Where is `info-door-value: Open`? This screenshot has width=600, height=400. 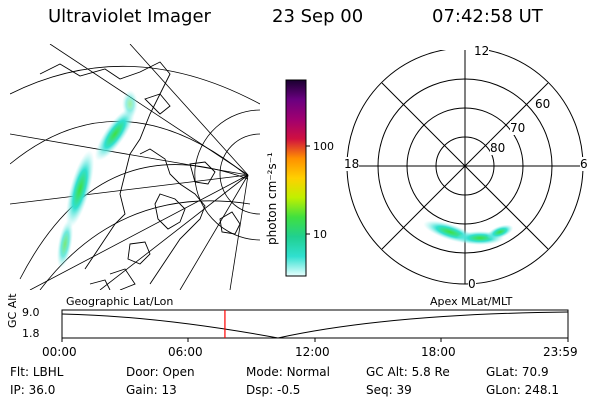 info-door-value: Open is located at coordinates (178, 372).